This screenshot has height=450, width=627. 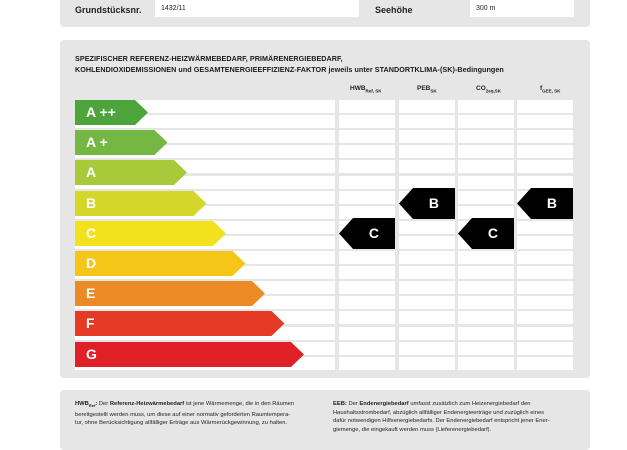 What do you see at coordinates (90, 323) in the screenshot?
I see `energy-class-label: F` at bounding box center [90, 323].